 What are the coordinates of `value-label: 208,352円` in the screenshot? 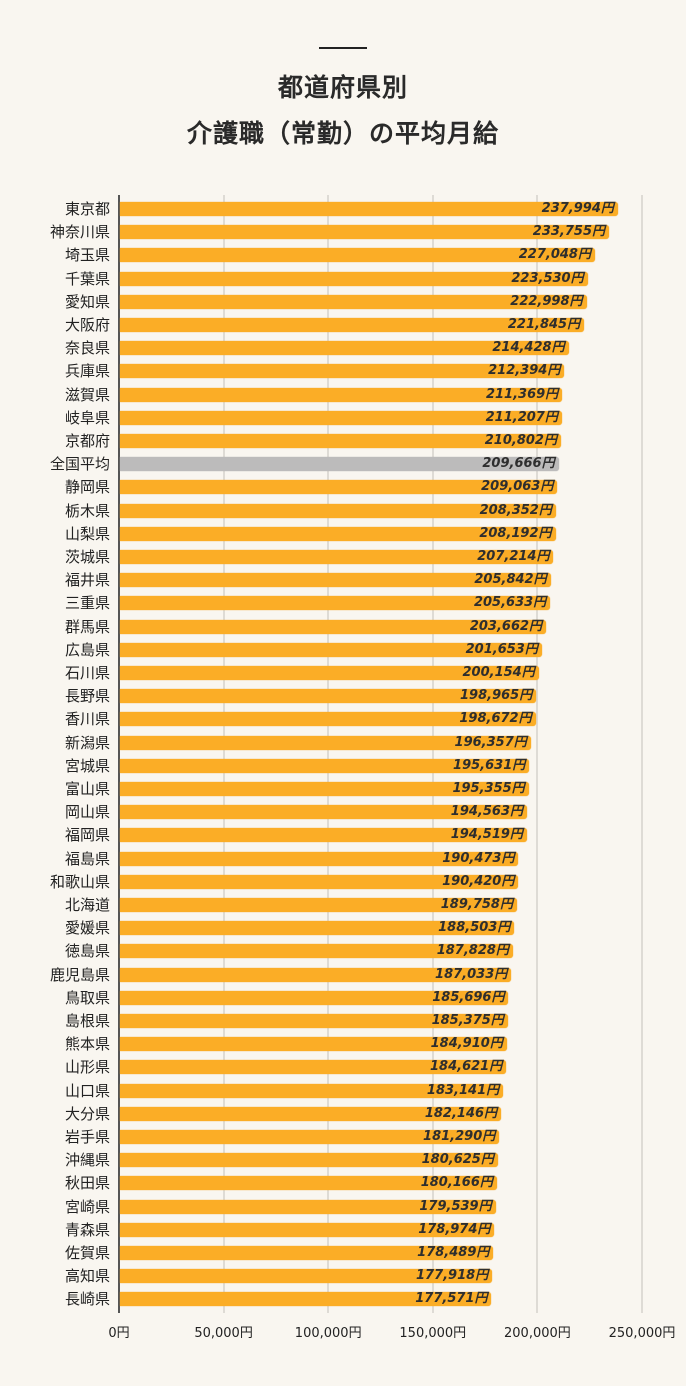 It's located at (515, 510).